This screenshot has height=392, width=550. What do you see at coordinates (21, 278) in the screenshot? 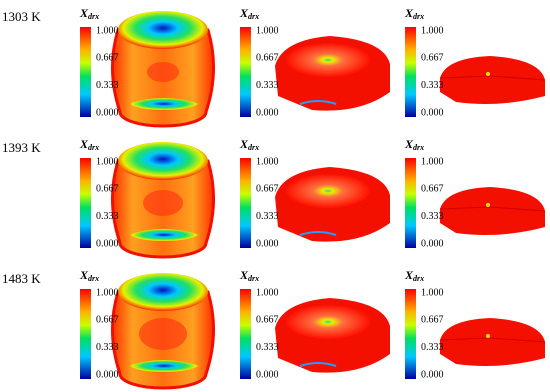
I see `row-label: 1483 K` at bounding box center [21, 278].